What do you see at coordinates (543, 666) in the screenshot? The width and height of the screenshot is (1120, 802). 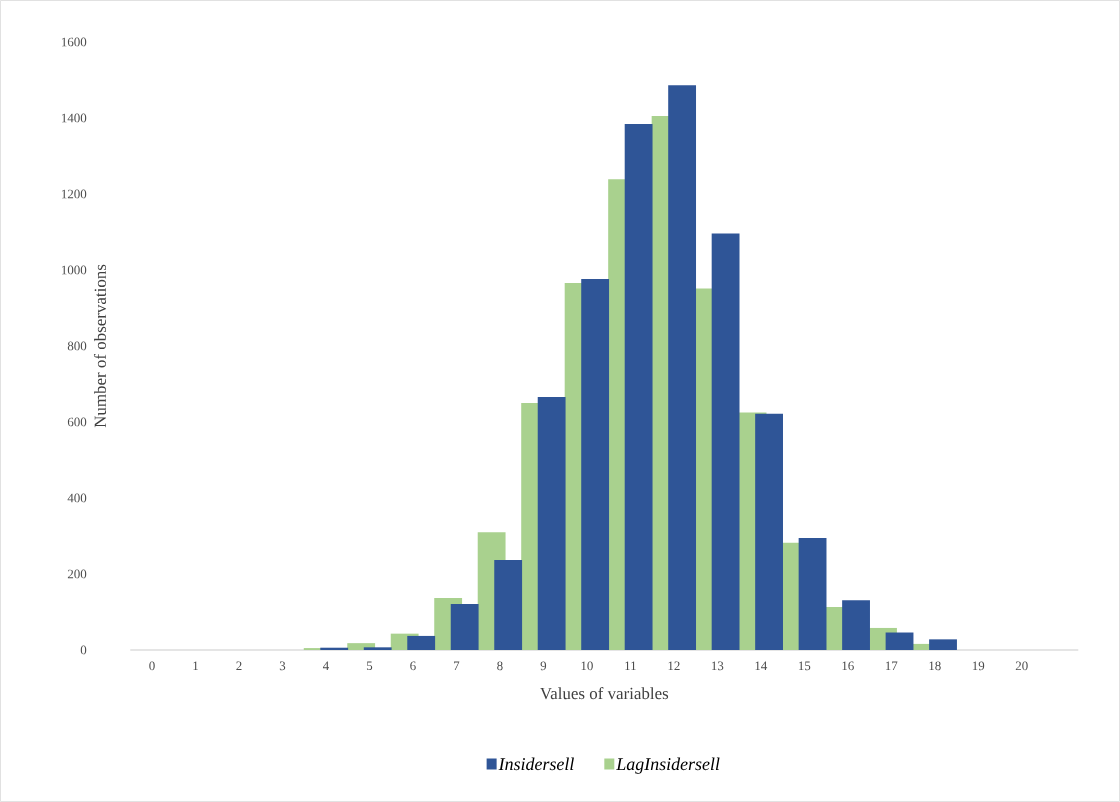 I see `x-tick-label: 9` at bounding box center [543, 666].